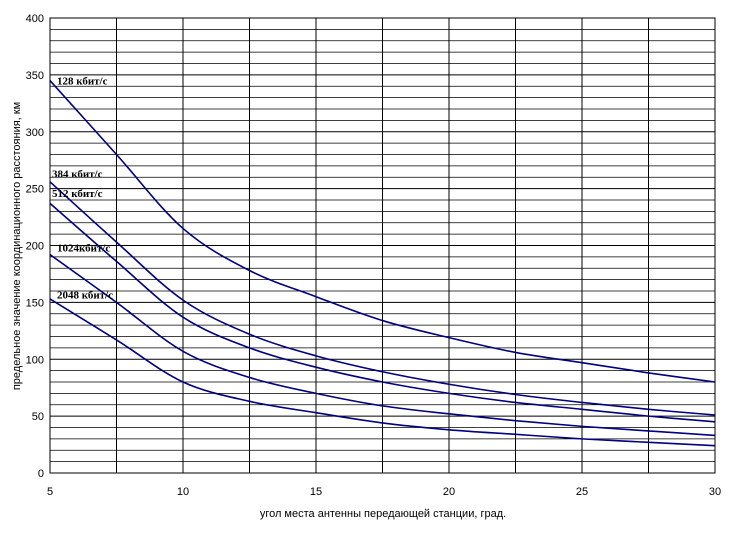 The image size is (740, 540). I want to click on series-label: 128 кбит/с, so click(82, 81).